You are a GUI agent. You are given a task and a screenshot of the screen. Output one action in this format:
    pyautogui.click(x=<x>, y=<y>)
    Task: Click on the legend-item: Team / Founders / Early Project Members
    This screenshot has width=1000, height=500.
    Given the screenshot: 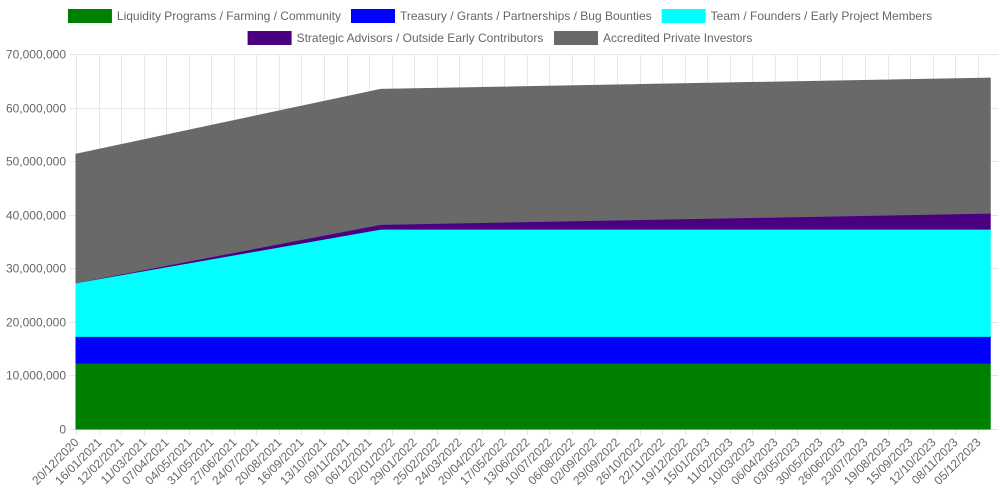 What is the action you would take?
    pyautogui.click(x=796, y=16)
    